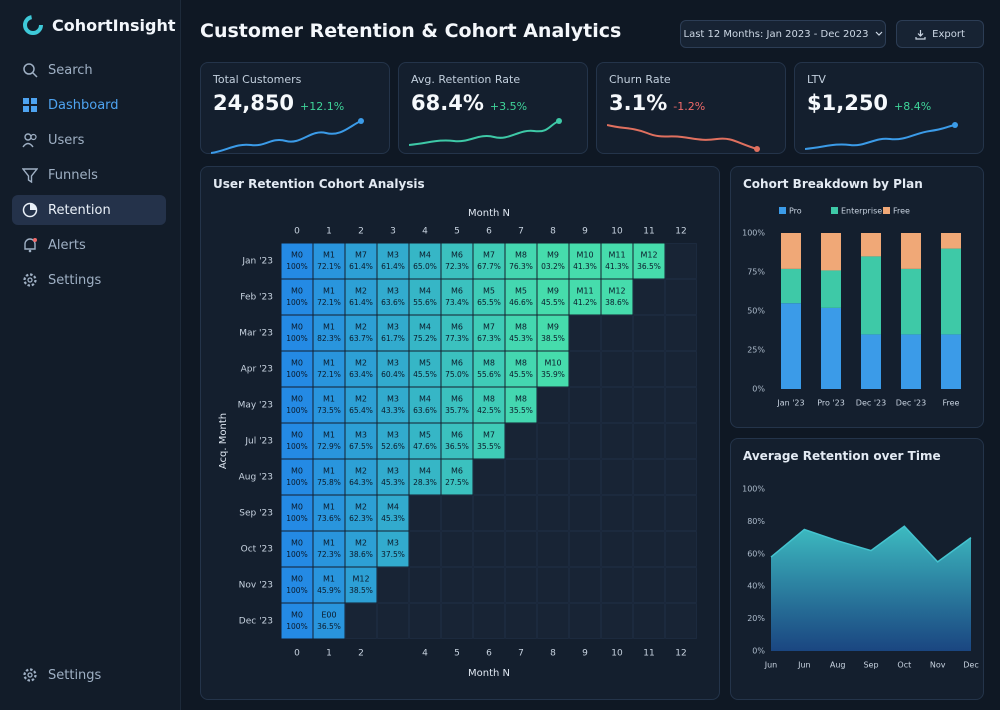 Image resolution: width=1000 pixels, height=710 pixels. What do you see at coordinates (393, 302) in the screenshot?
I see `cell-rate: 63.6%` at bounding box center [393, 302].